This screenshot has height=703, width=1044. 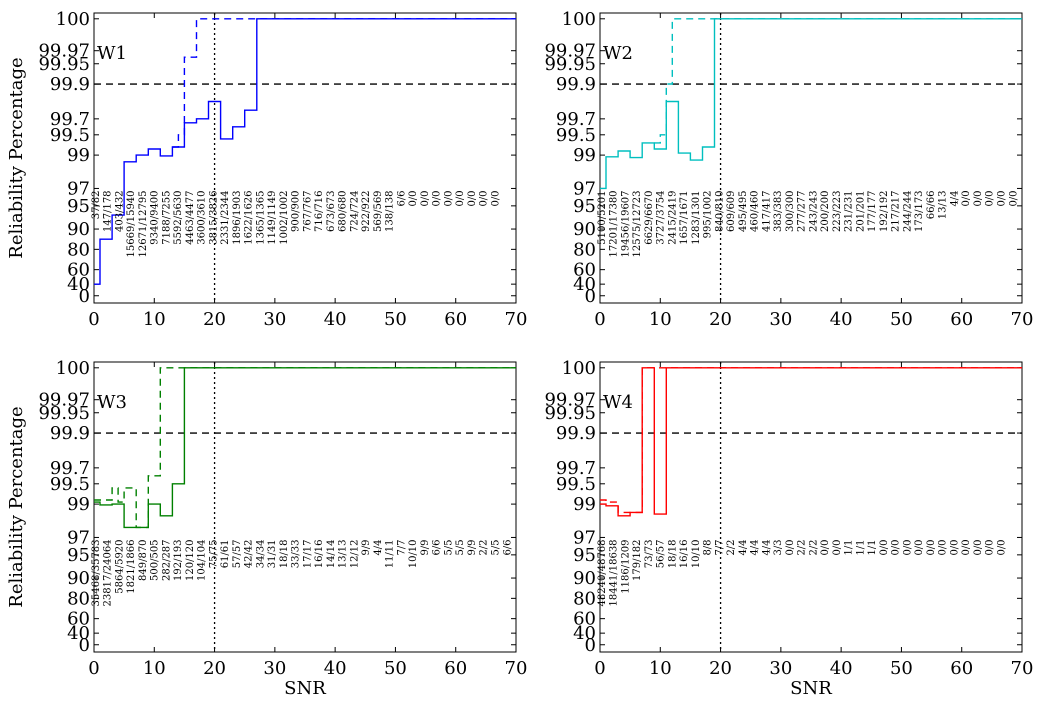 What do you see at coordinates (455, 319) in the screenshot?
I see `x-tick-label: 60` at bounding box center [455, 319].